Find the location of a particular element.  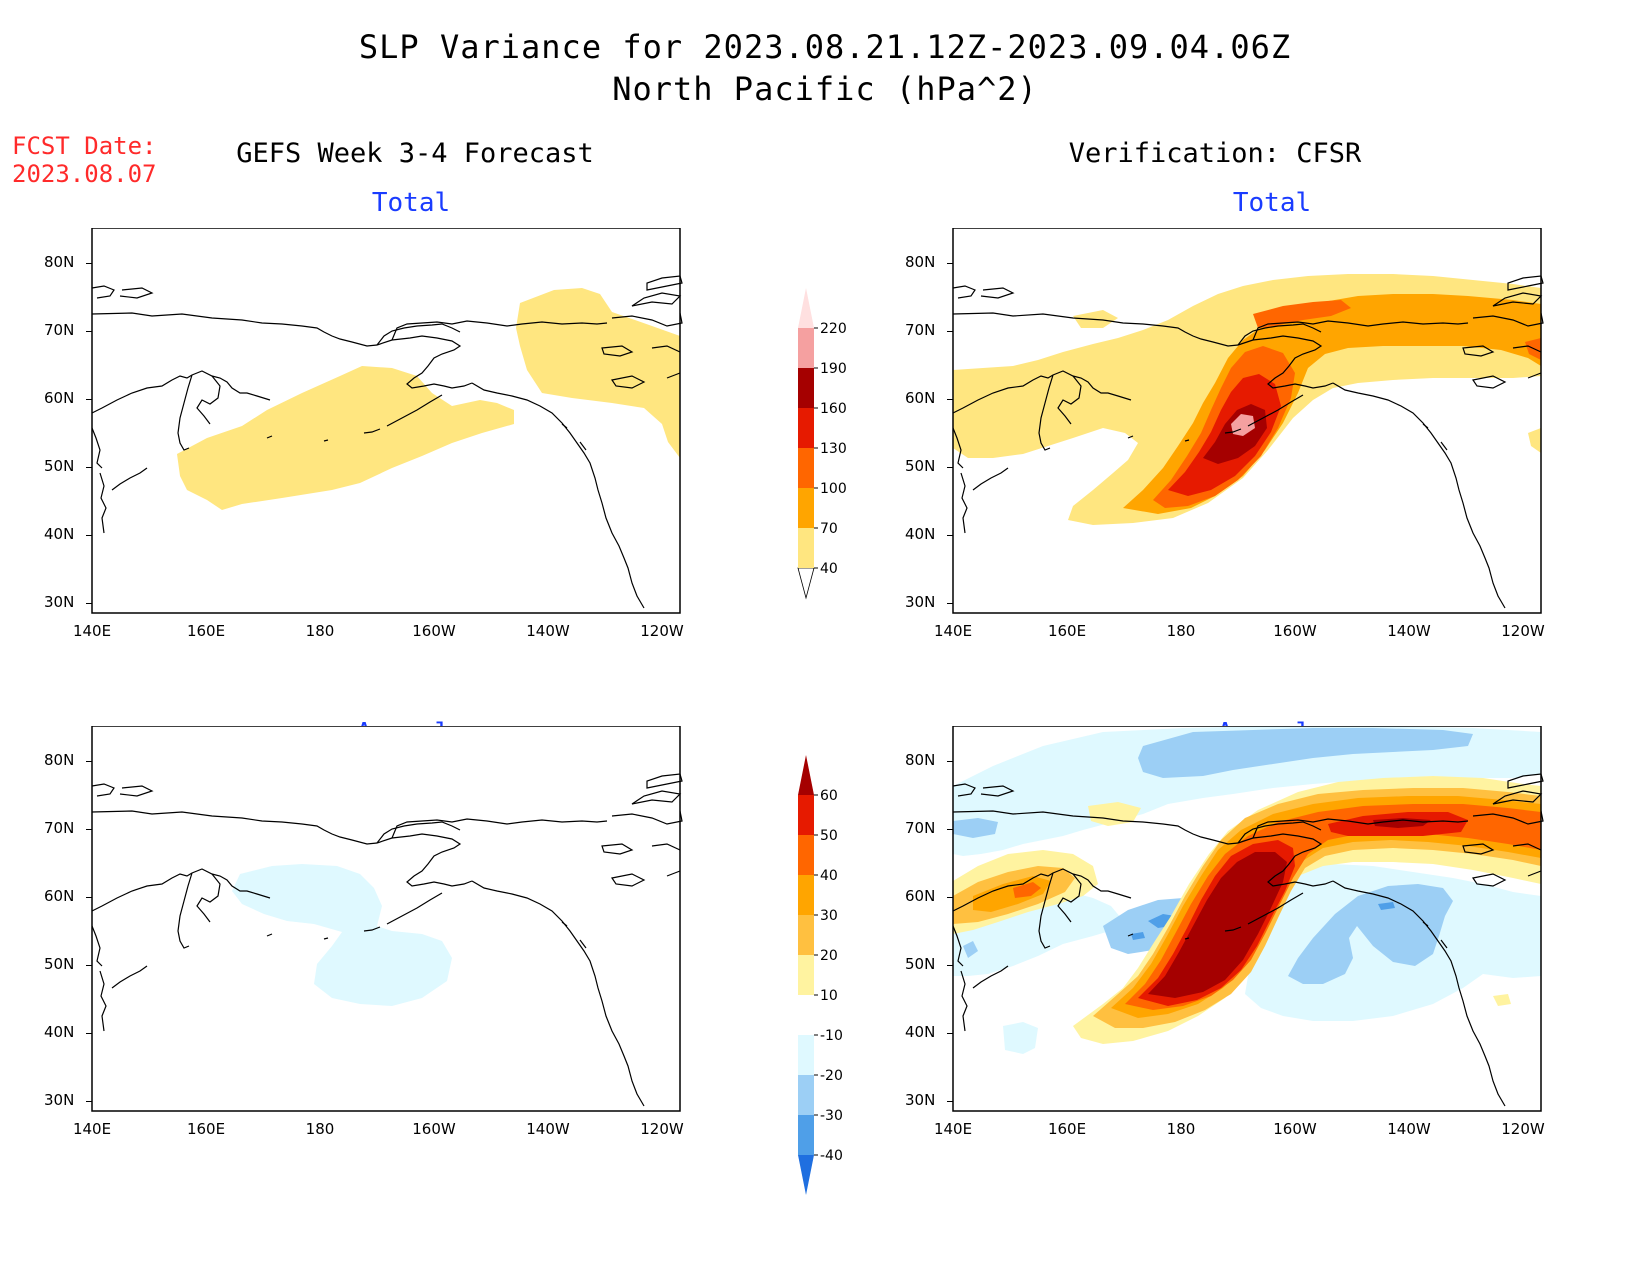

colorbar-level-label: 30 is located at coordinates (829, 916).